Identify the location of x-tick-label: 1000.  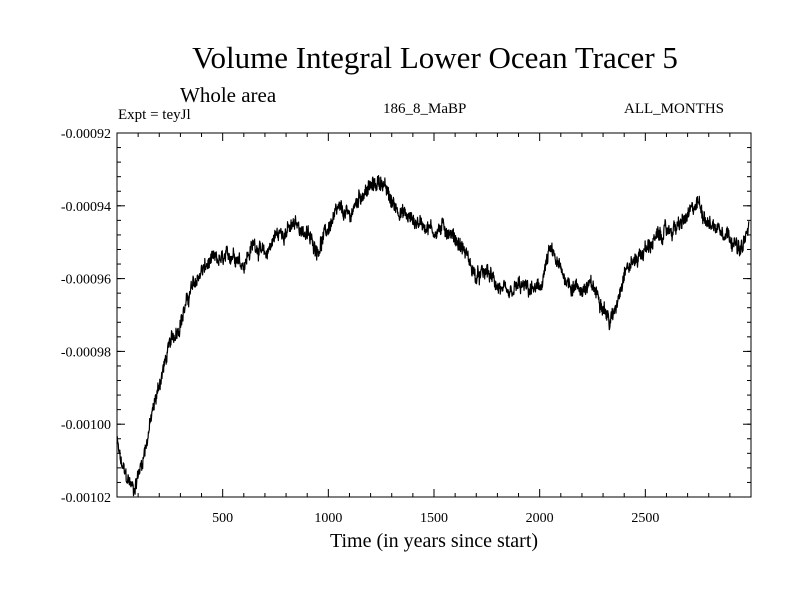
(328, 518).